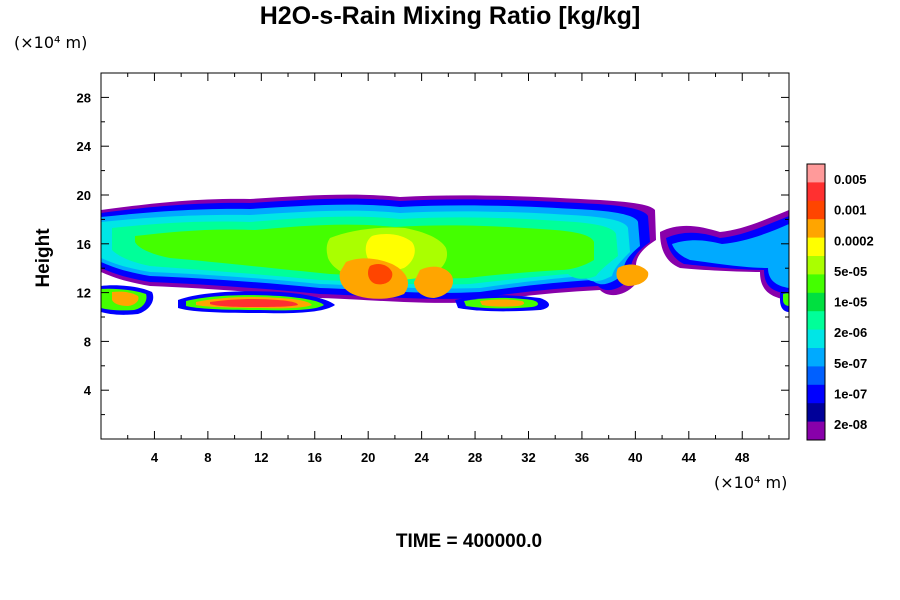  What do you see at coordinates (850, 393) in the screenshot?
I see `colorbar-label: 1e-07` at bounding box center [850, 393].